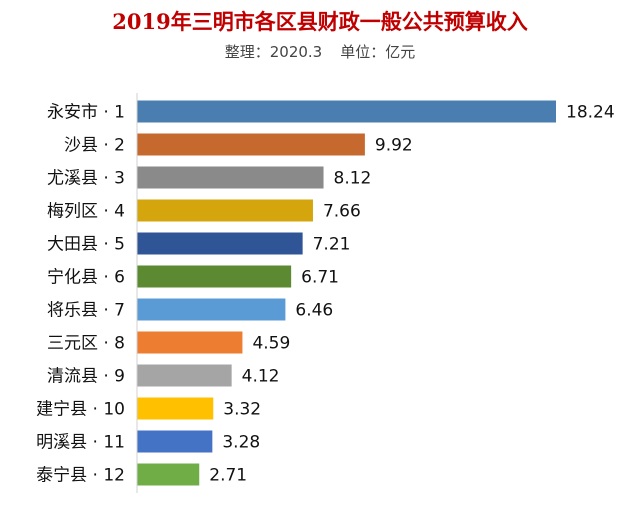 This screenshot has width=640, height=506. I want to click on category-label: 将乐县 · 7, so click(86, 311).